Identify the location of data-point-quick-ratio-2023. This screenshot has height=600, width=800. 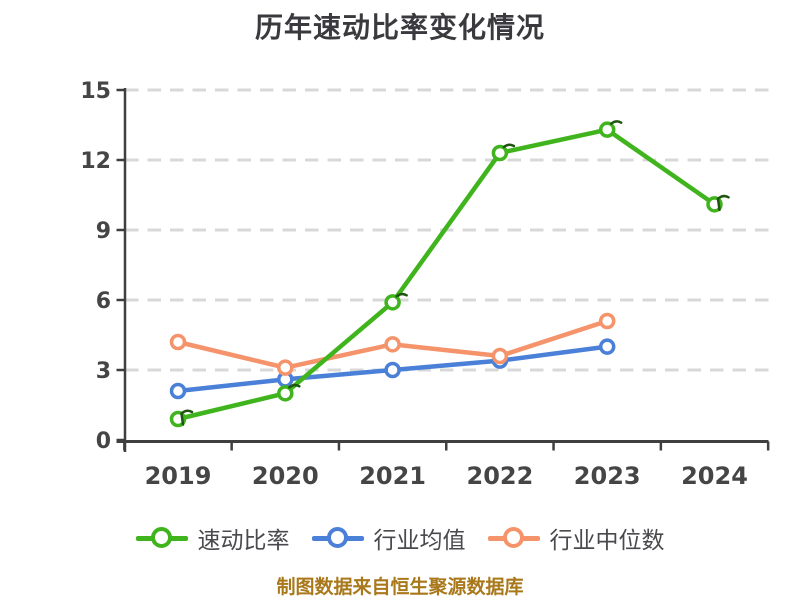
(607, 129).